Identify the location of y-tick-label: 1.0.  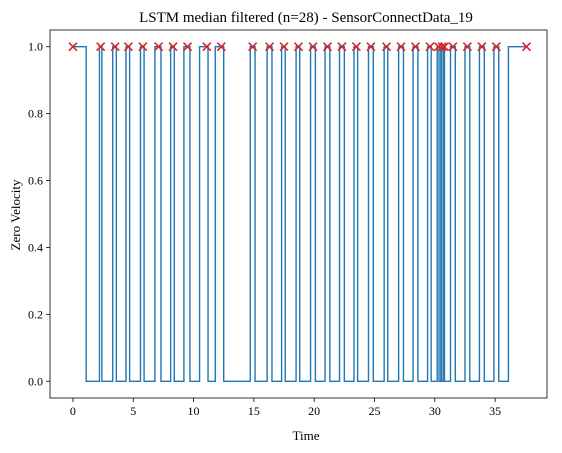
(35, 47).